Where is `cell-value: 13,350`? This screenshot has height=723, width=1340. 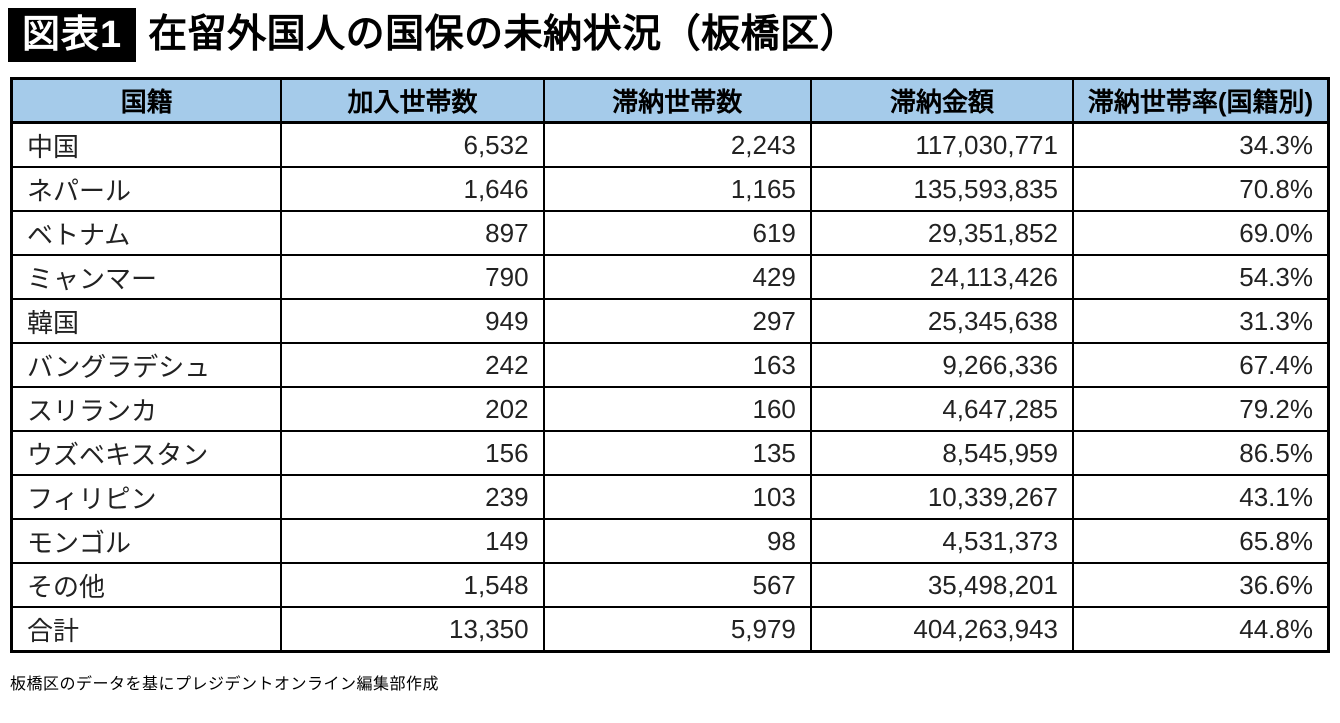
cell-value: 13,350 is located at coordinates (412, 629).